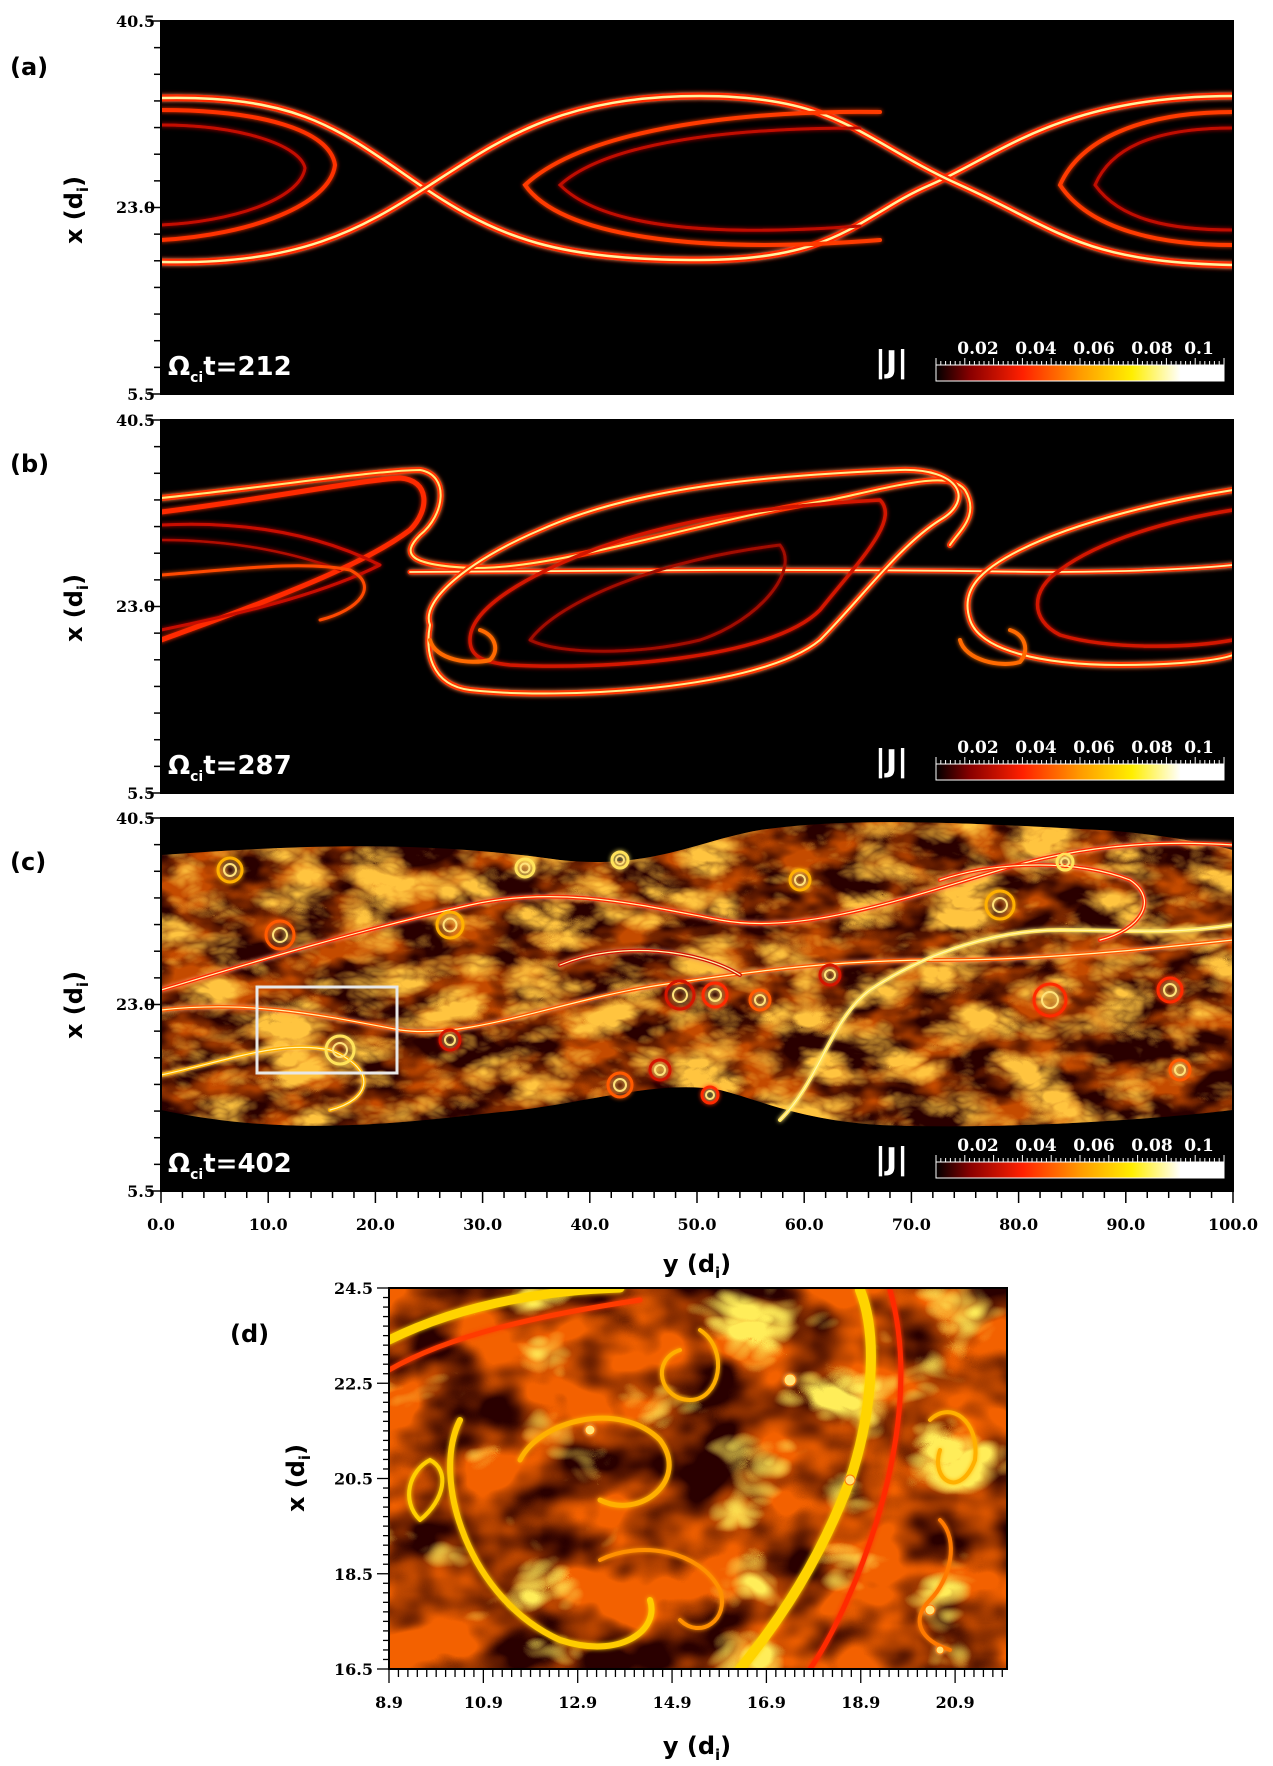  What do you see at coordinates (1080, 373) in the screenshot?
I see `colorbar-gradient-a` at bounding box center [1080, 373].